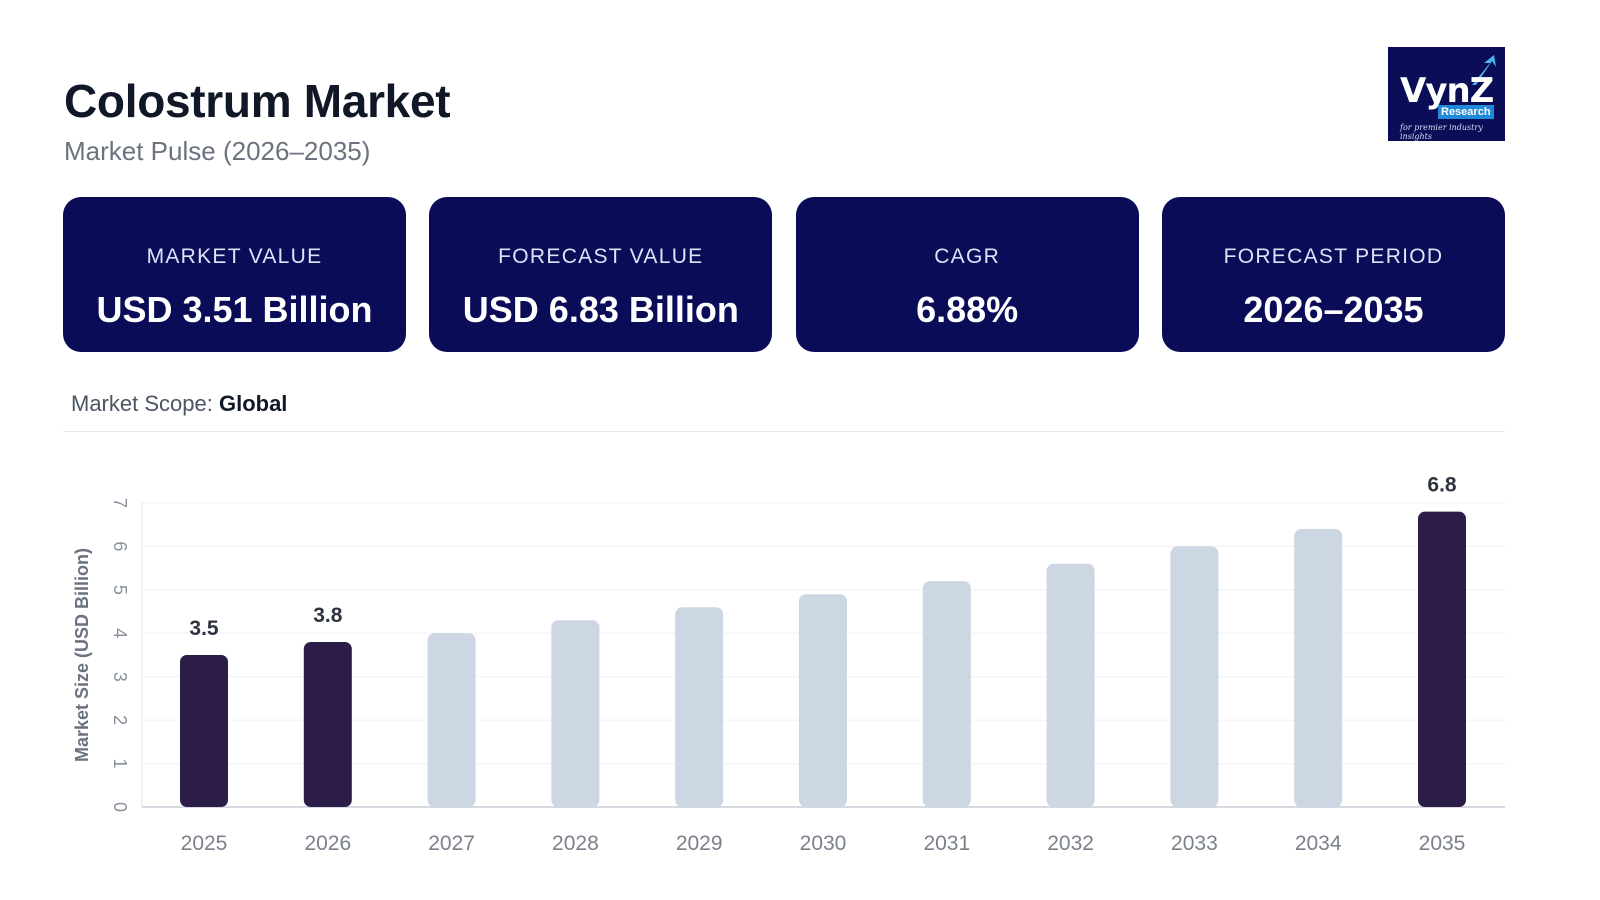 The height and width of the screenshot is (900, 1600). Describe the element at coordinates (234, 309) in the screenshot. I see `kpi-value: USD 3.51 Billion` at that location.